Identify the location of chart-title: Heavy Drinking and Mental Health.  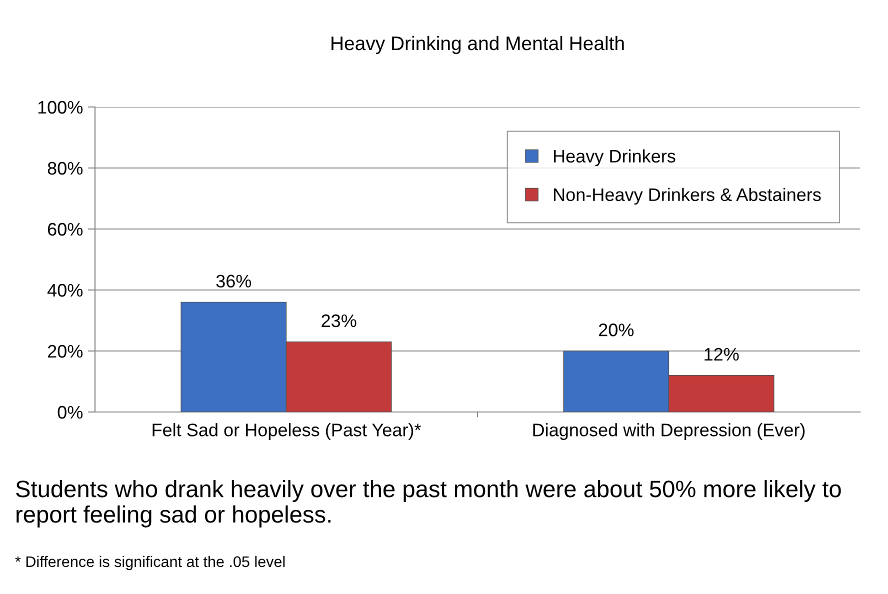
(478, 45).